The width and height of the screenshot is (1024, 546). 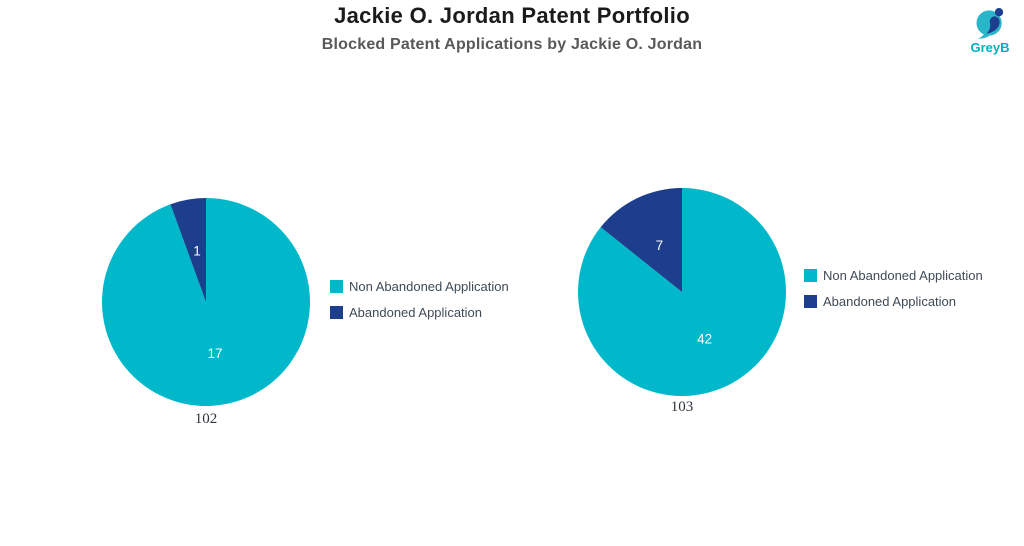 I want to click on pie-chart-102: 17 1, so click(x=206, y=302).